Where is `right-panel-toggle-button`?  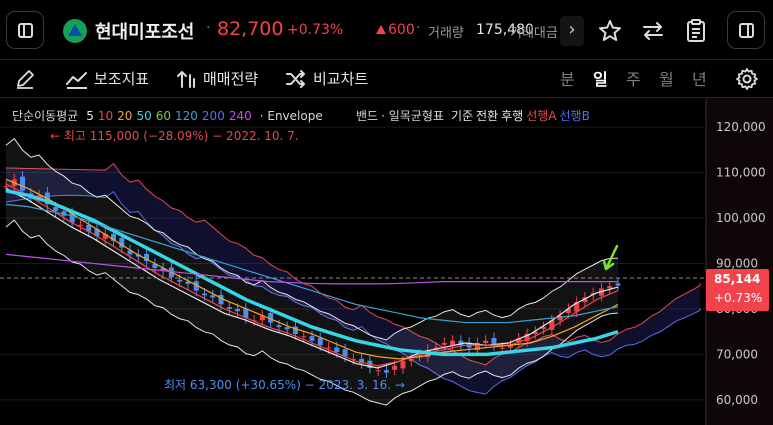 right-panel-toggle-button is located at coordinates (746, 30).